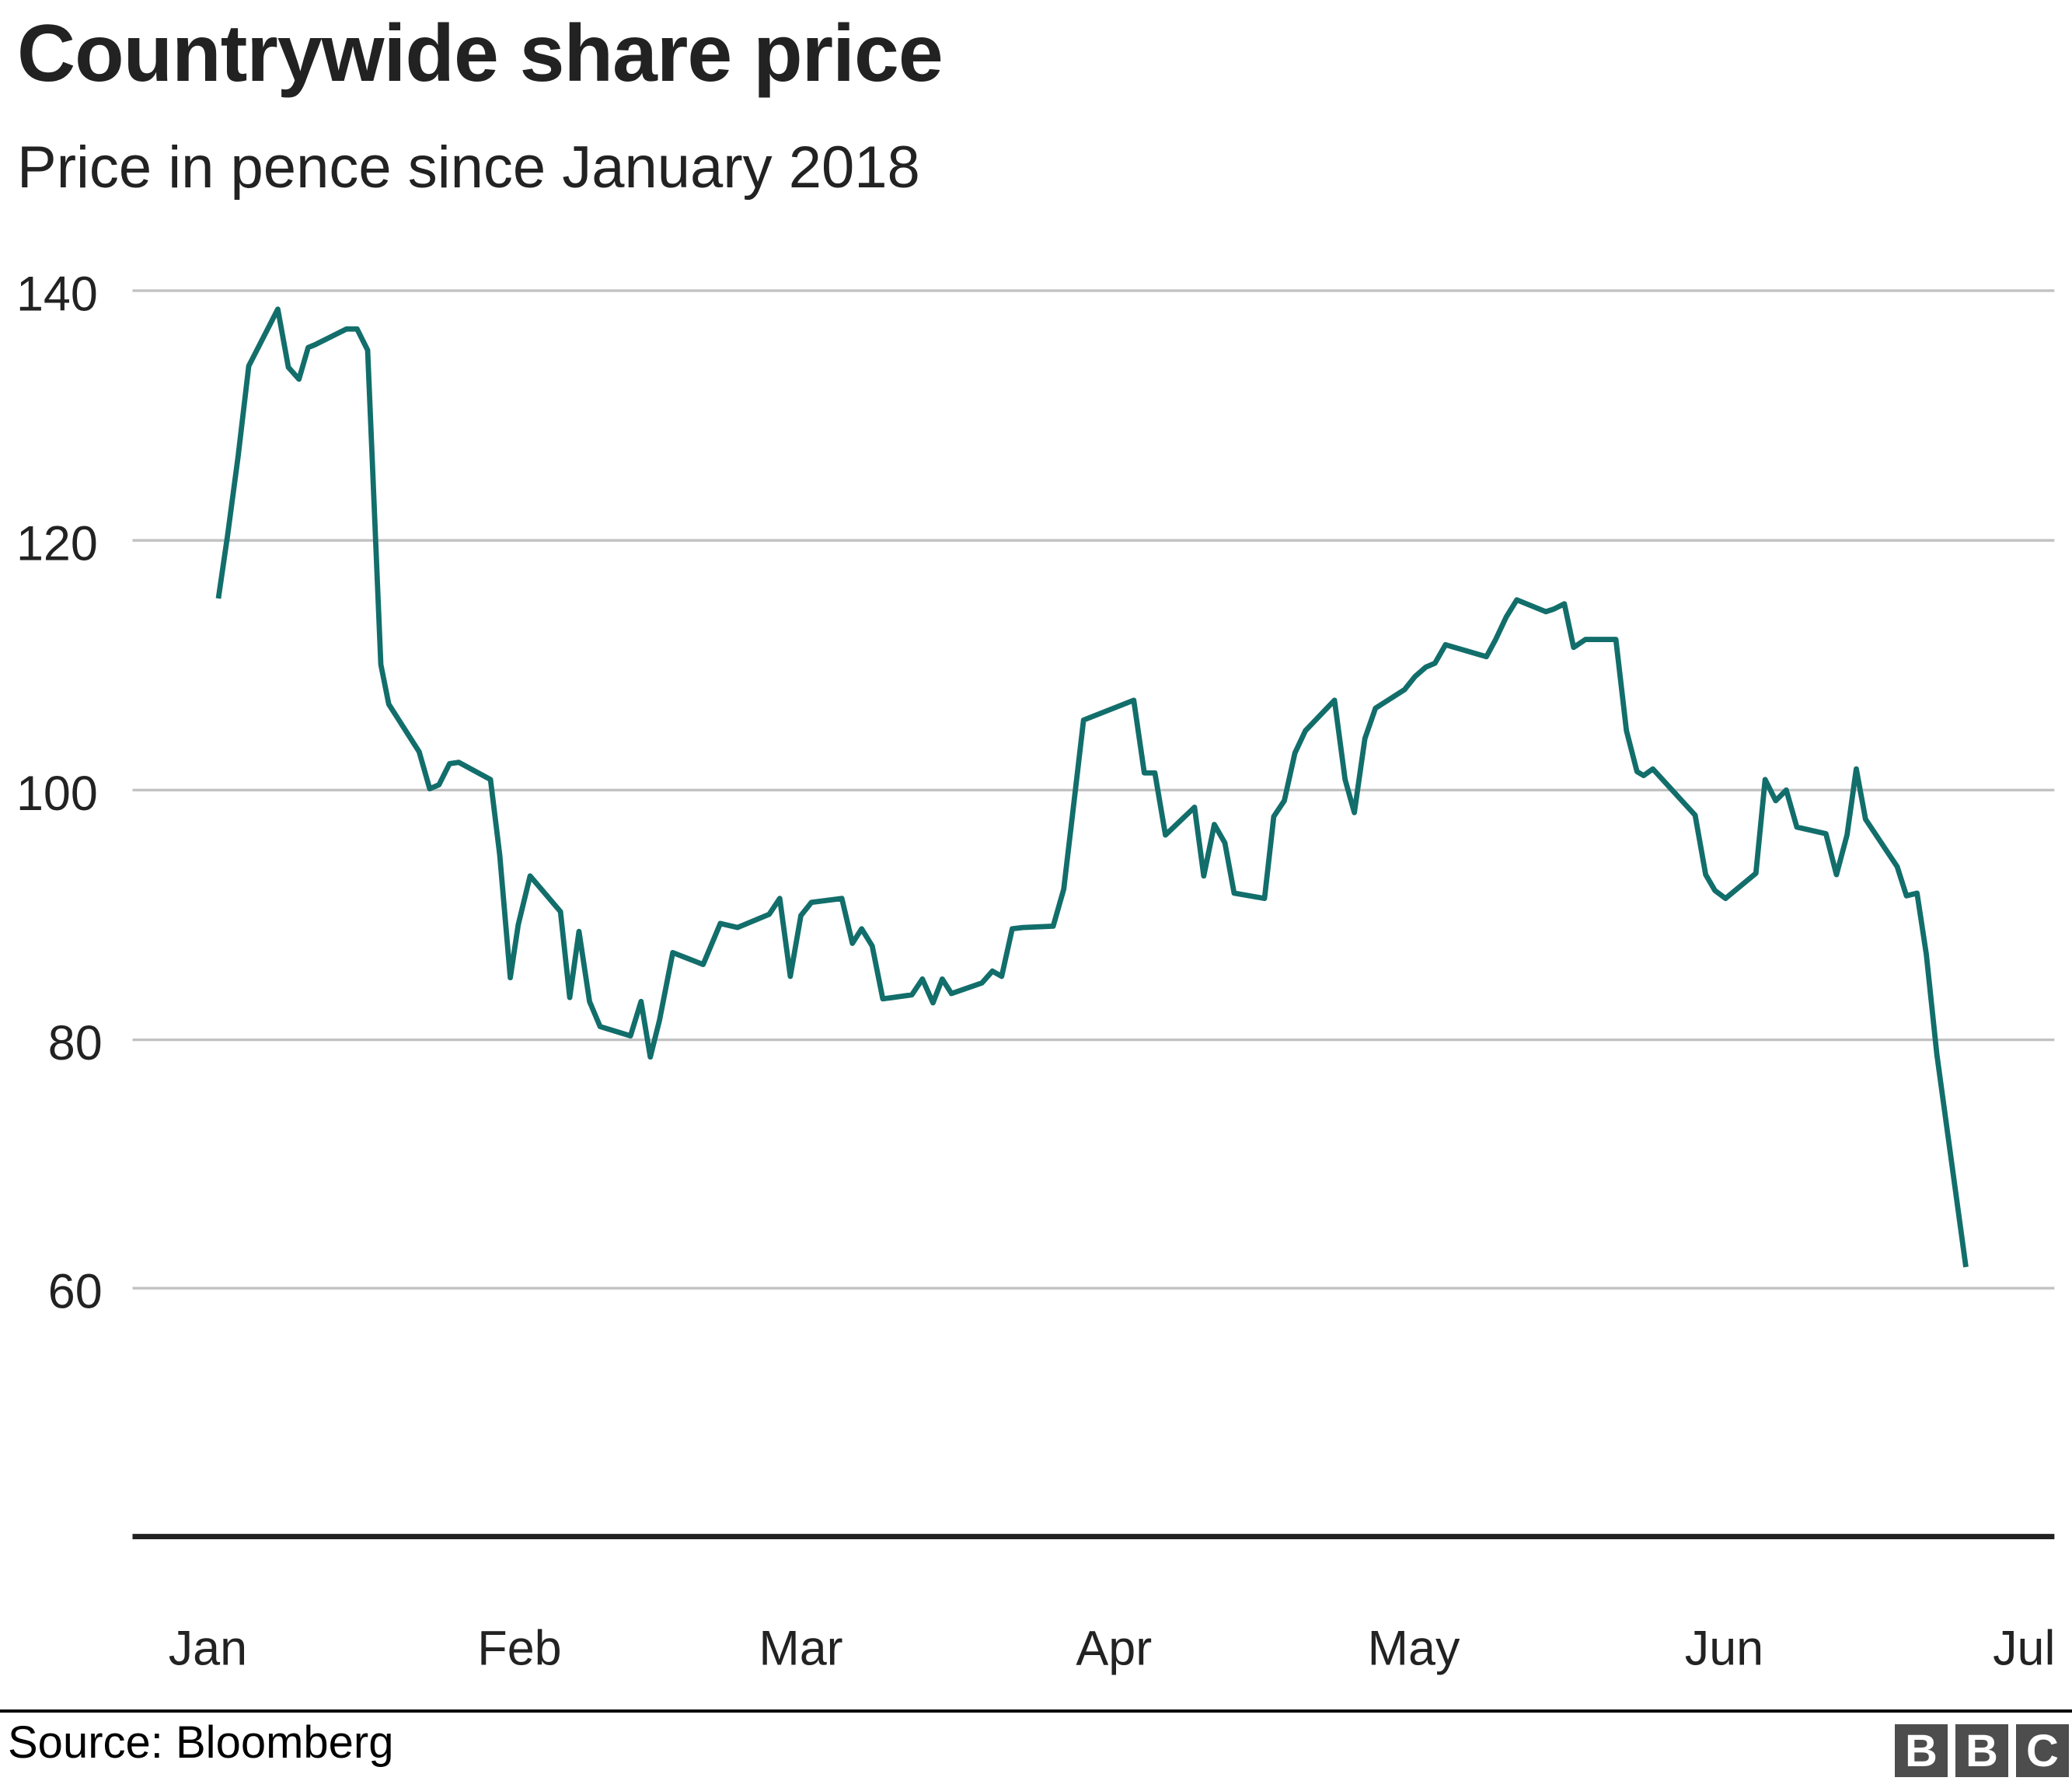  Describe the element at coordinates (800, 1648) in the screenshot. I see `x-tick-label: Mar` at that location.